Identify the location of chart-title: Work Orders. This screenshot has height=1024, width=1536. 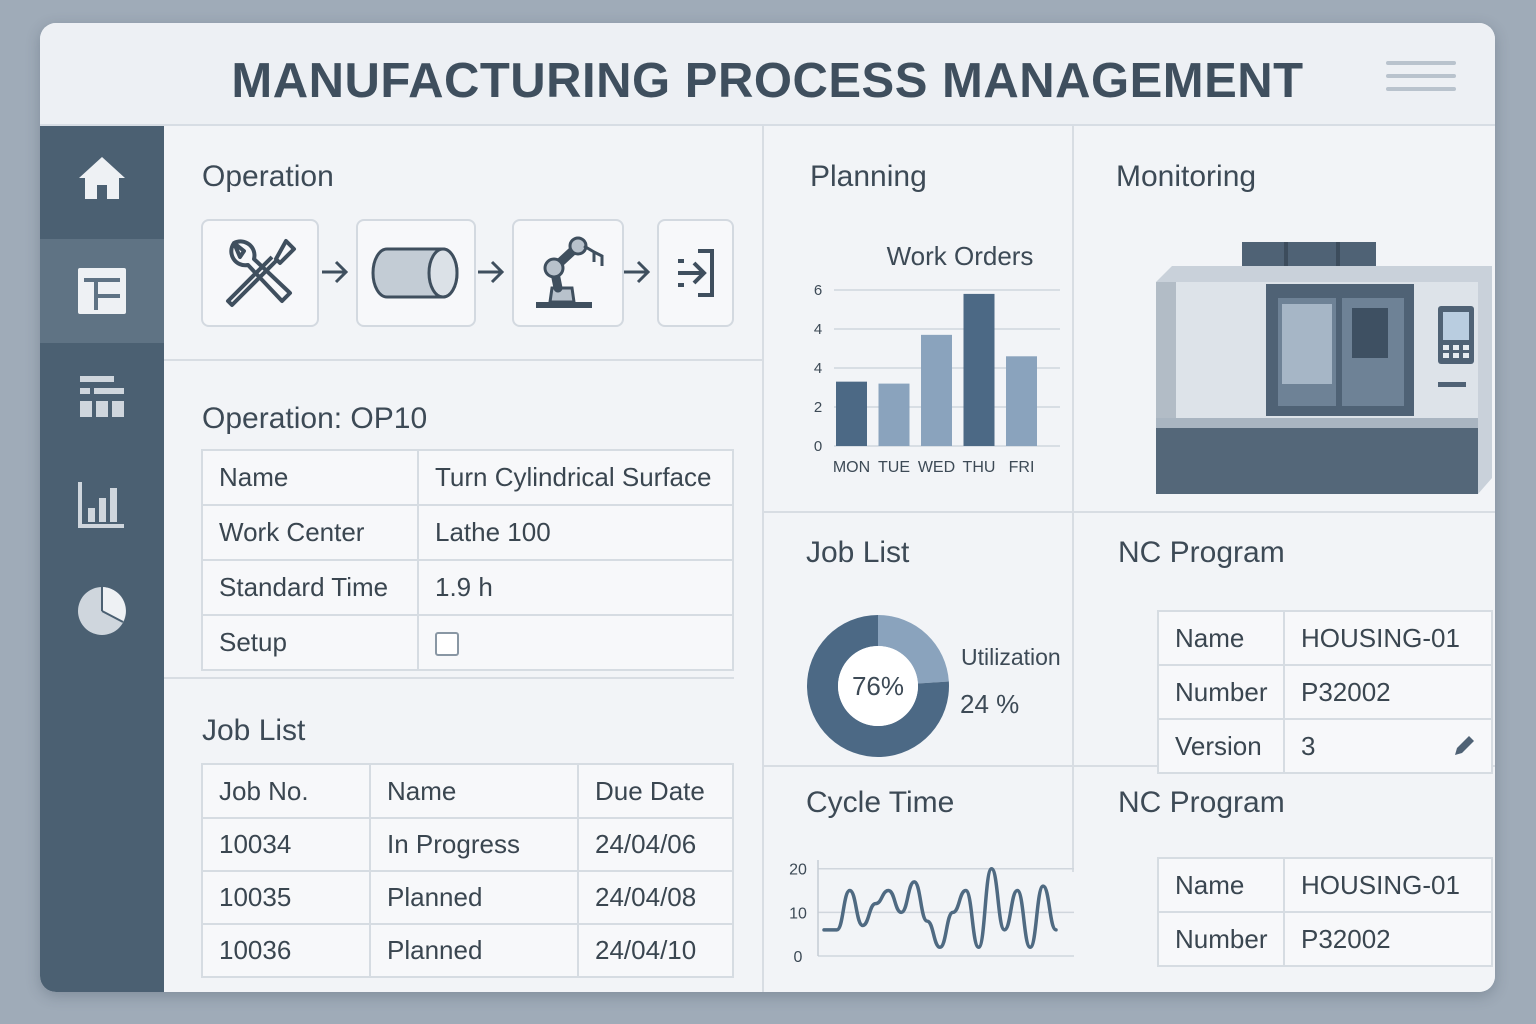
(960, 258).